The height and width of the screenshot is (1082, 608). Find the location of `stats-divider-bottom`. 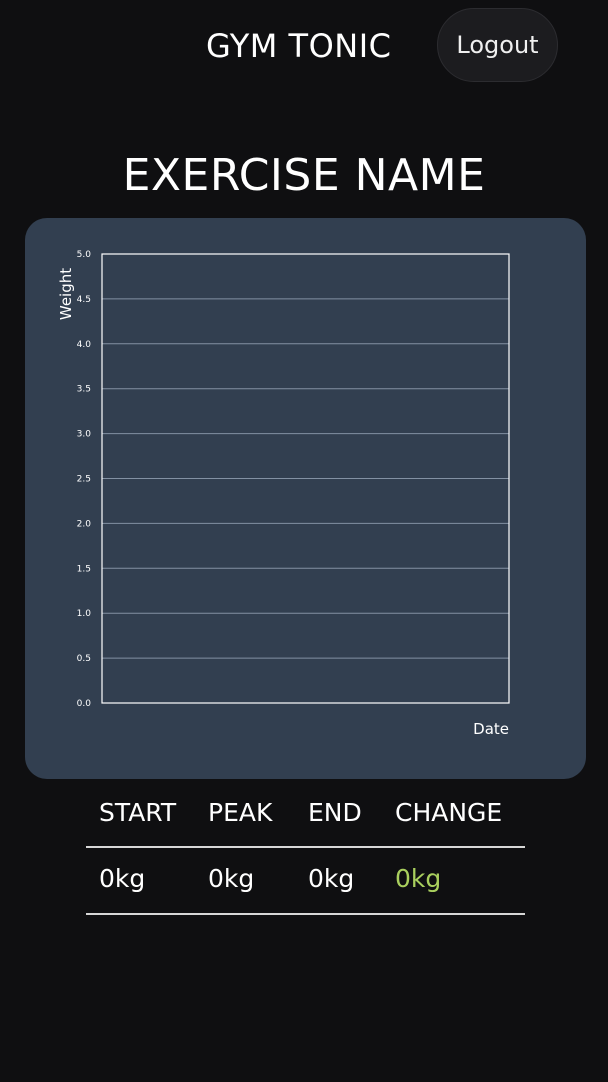

stats-divider-bottom is located at coordinates (305, 914).